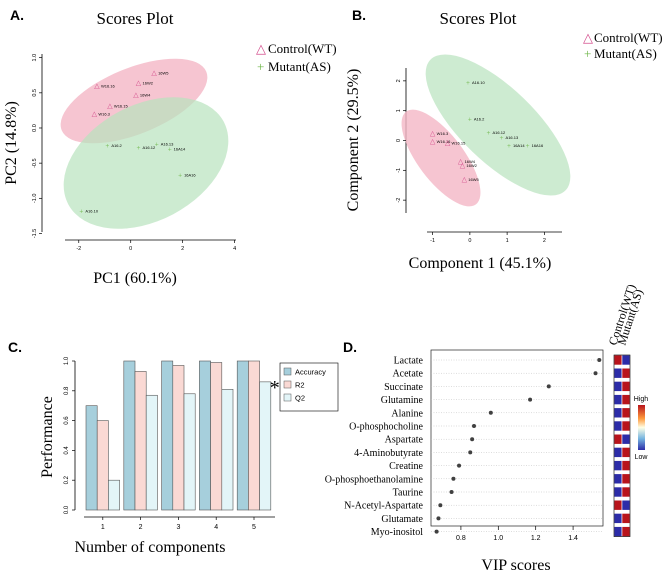 This screenshot has width=669, height=576. What do you see at coordinates (35, 162) in the screenshot?
I see `y-tick-label: -0.5` at bounding box center [35, 162].